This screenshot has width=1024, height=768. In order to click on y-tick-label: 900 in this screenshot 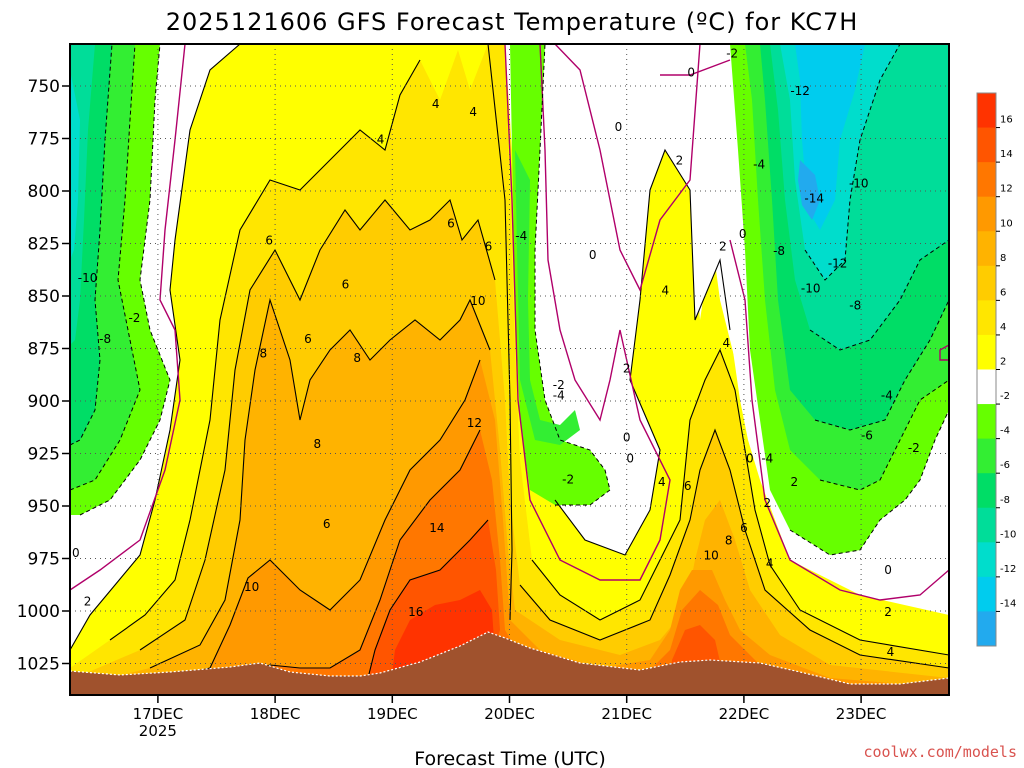, I will do `click(44, 402)`.